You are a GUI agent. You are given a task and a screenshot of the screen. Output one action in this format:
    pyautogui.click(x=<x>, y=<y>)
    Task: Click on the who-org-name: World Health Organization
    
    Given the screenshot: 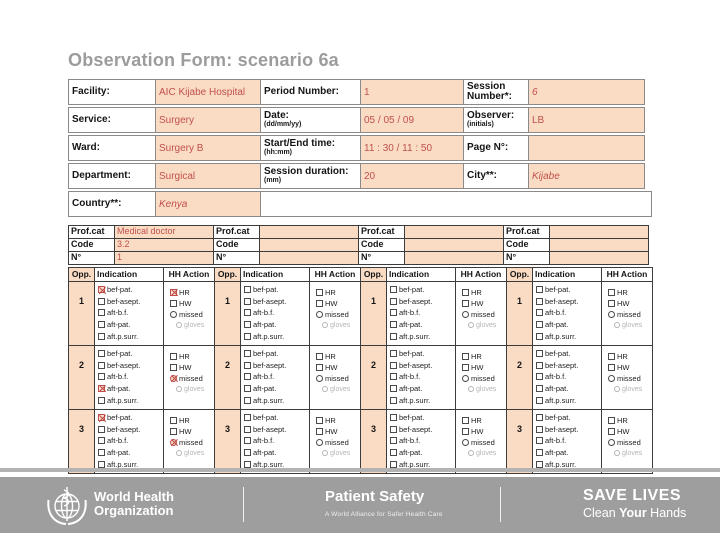 What is the action you would take?
    pyautogui.click(x=134, y=504)
    